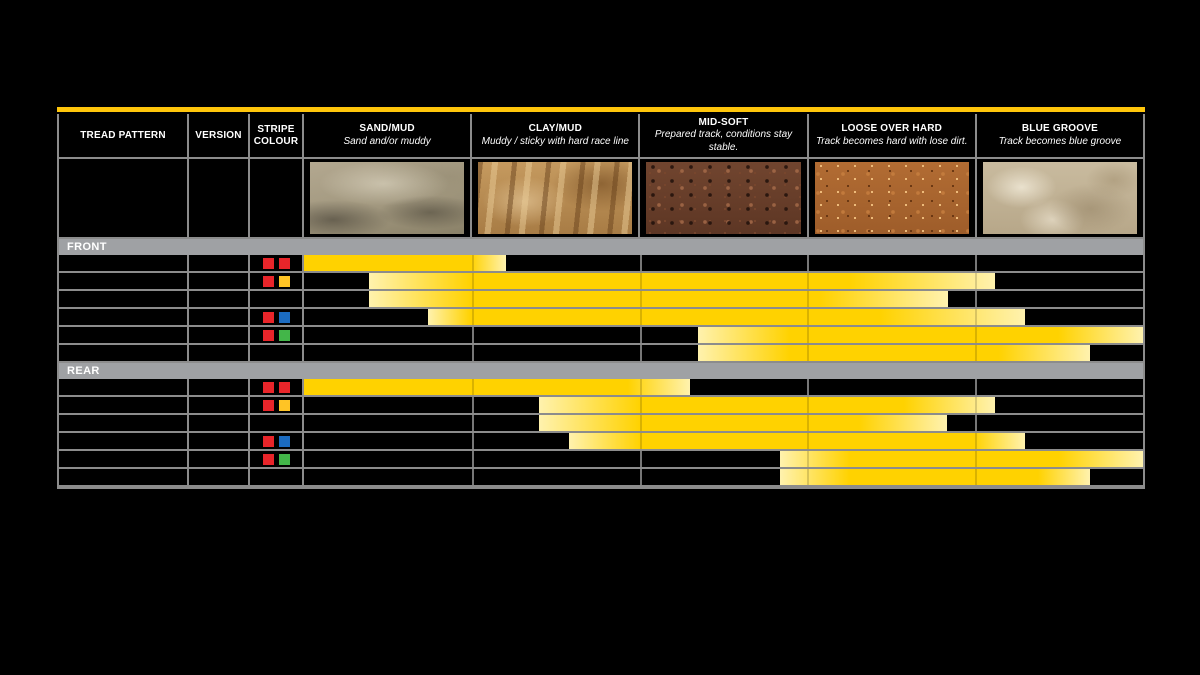 The width and height of the screenshot is (1200, 675). I want to click on clay-terrain-photo-cell, so click(556, 198).